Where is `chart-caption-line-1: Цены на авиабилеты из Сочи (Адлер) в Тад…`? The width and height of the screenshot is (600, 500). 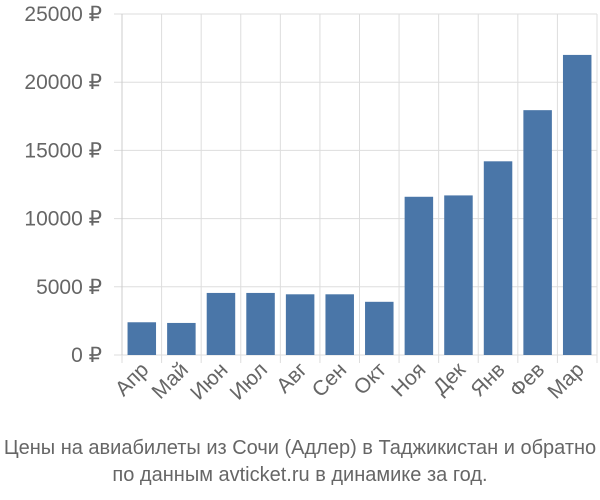 chart-caption-line-1: Цены на авиабилеты из Сочи (Адлер) в Тад… is located at coordinates (300, 448).